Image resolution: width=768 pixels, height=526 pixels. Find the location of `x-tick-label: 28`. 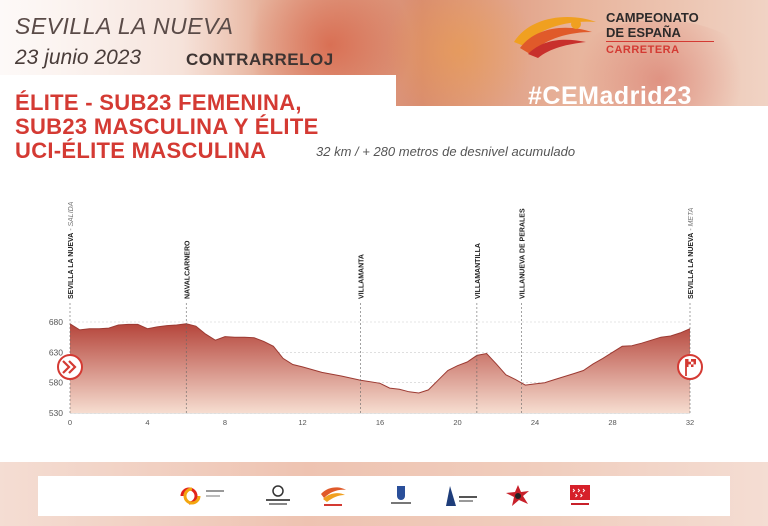

x-tick-label: 28 is located at coordinates (612, 422).